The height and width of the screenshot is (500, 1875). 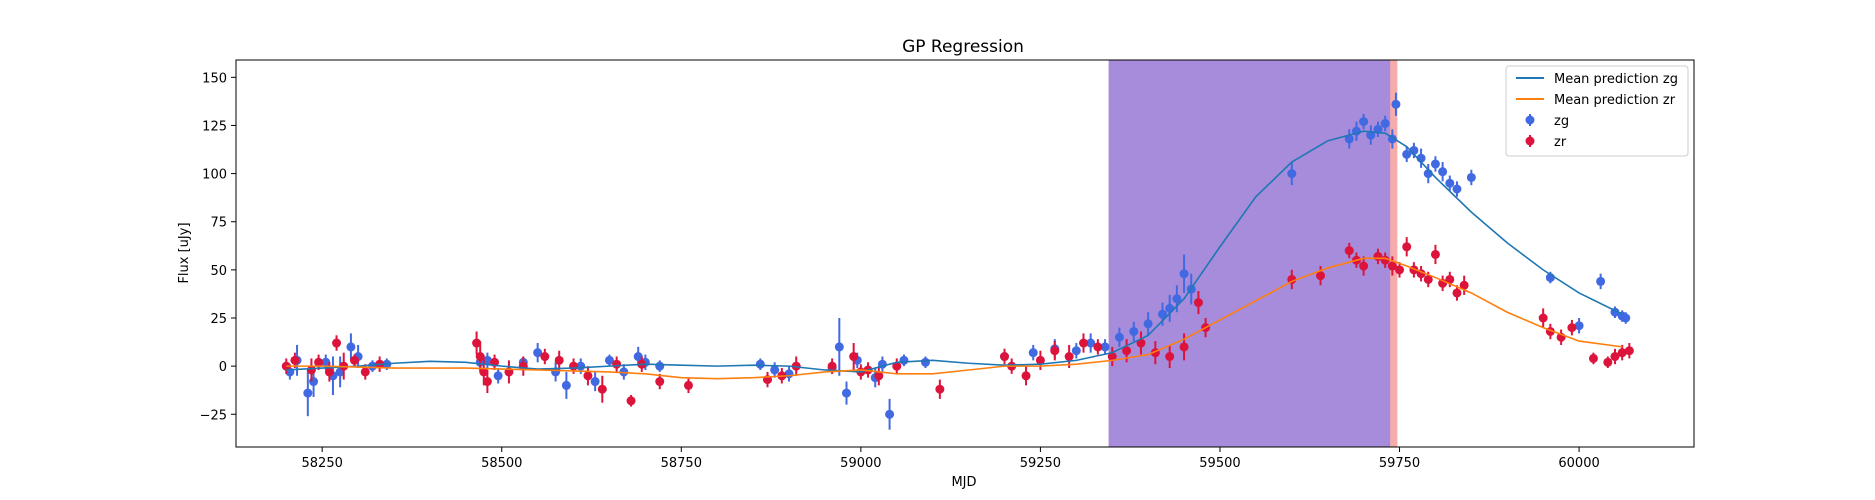 I want to click on shaded-regions, so click(x=1253, y=253).